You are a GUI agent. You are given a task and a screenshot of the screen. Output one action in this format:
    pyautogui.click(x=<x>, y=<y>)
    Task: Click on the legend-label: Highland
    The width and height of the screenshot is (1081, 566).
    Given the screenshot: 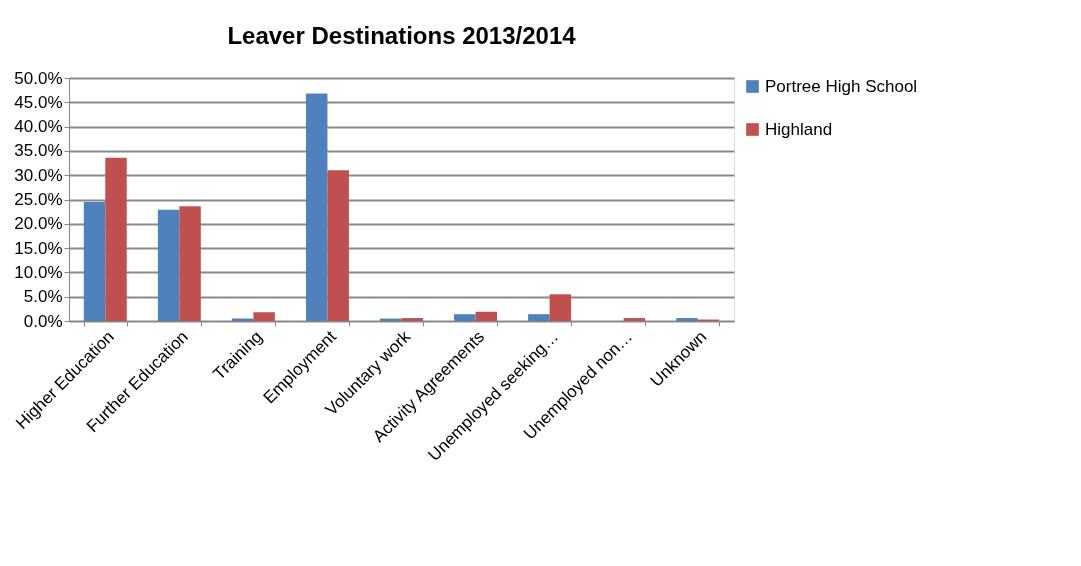 What is the action you would take?
    pyautogui.click(x=799, y=129)
    